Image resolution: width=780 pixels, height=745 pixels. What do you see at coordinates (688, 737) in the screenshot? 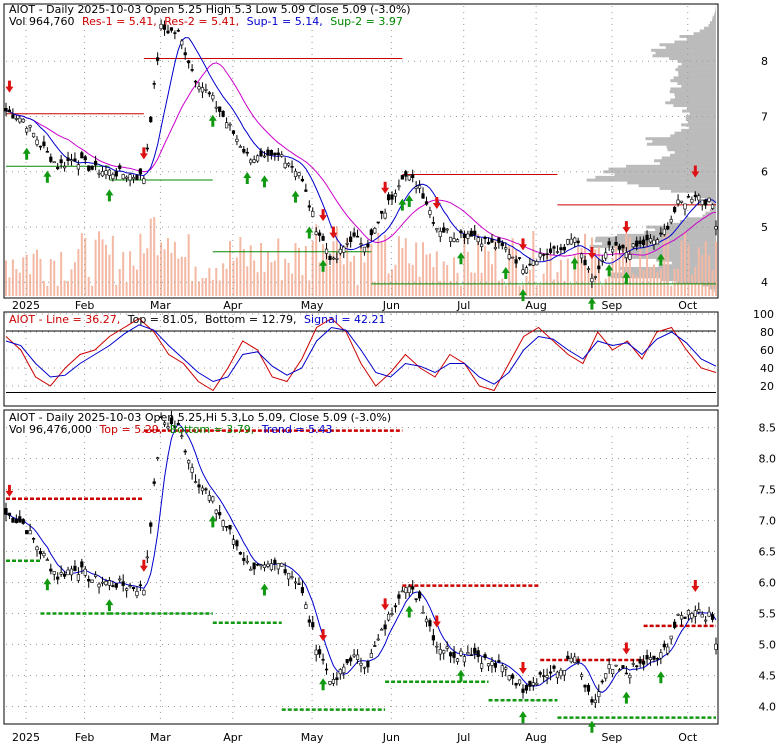
I see `trend-xtick: Oct` at bounding box center [688, 737].